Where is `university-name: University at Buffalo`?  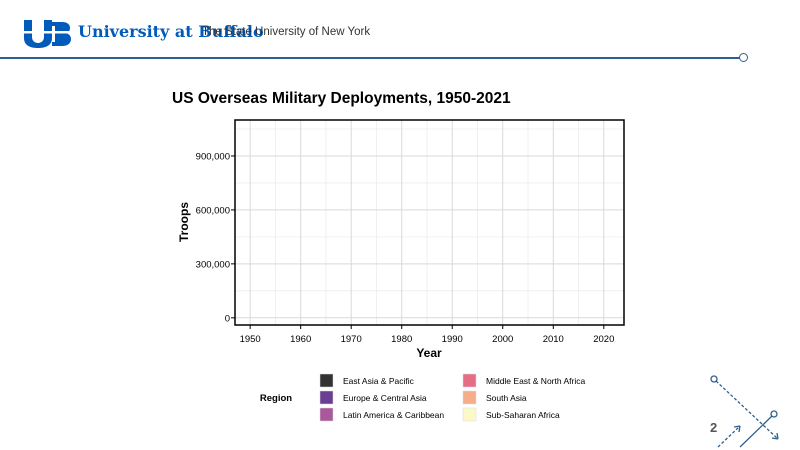
university-name: University at Buffalo is located at coordinates (171, 31).